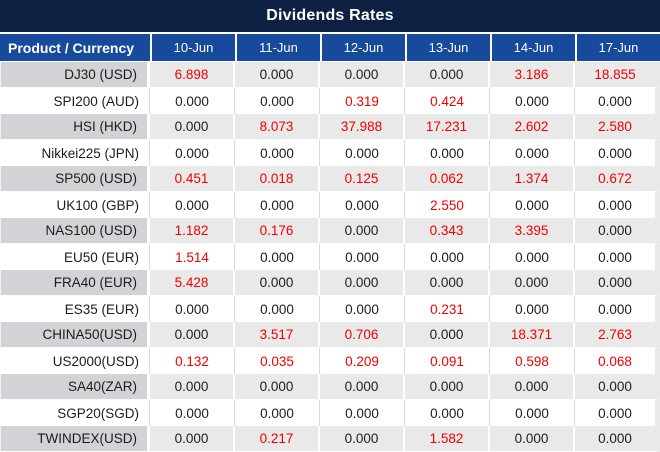 The width and height of the screenshot is (660, 452). What do you see at coordinates (362, 361) in the screenshot?
I see `rate-cell: 0.209` at bounding box center [362, 361].